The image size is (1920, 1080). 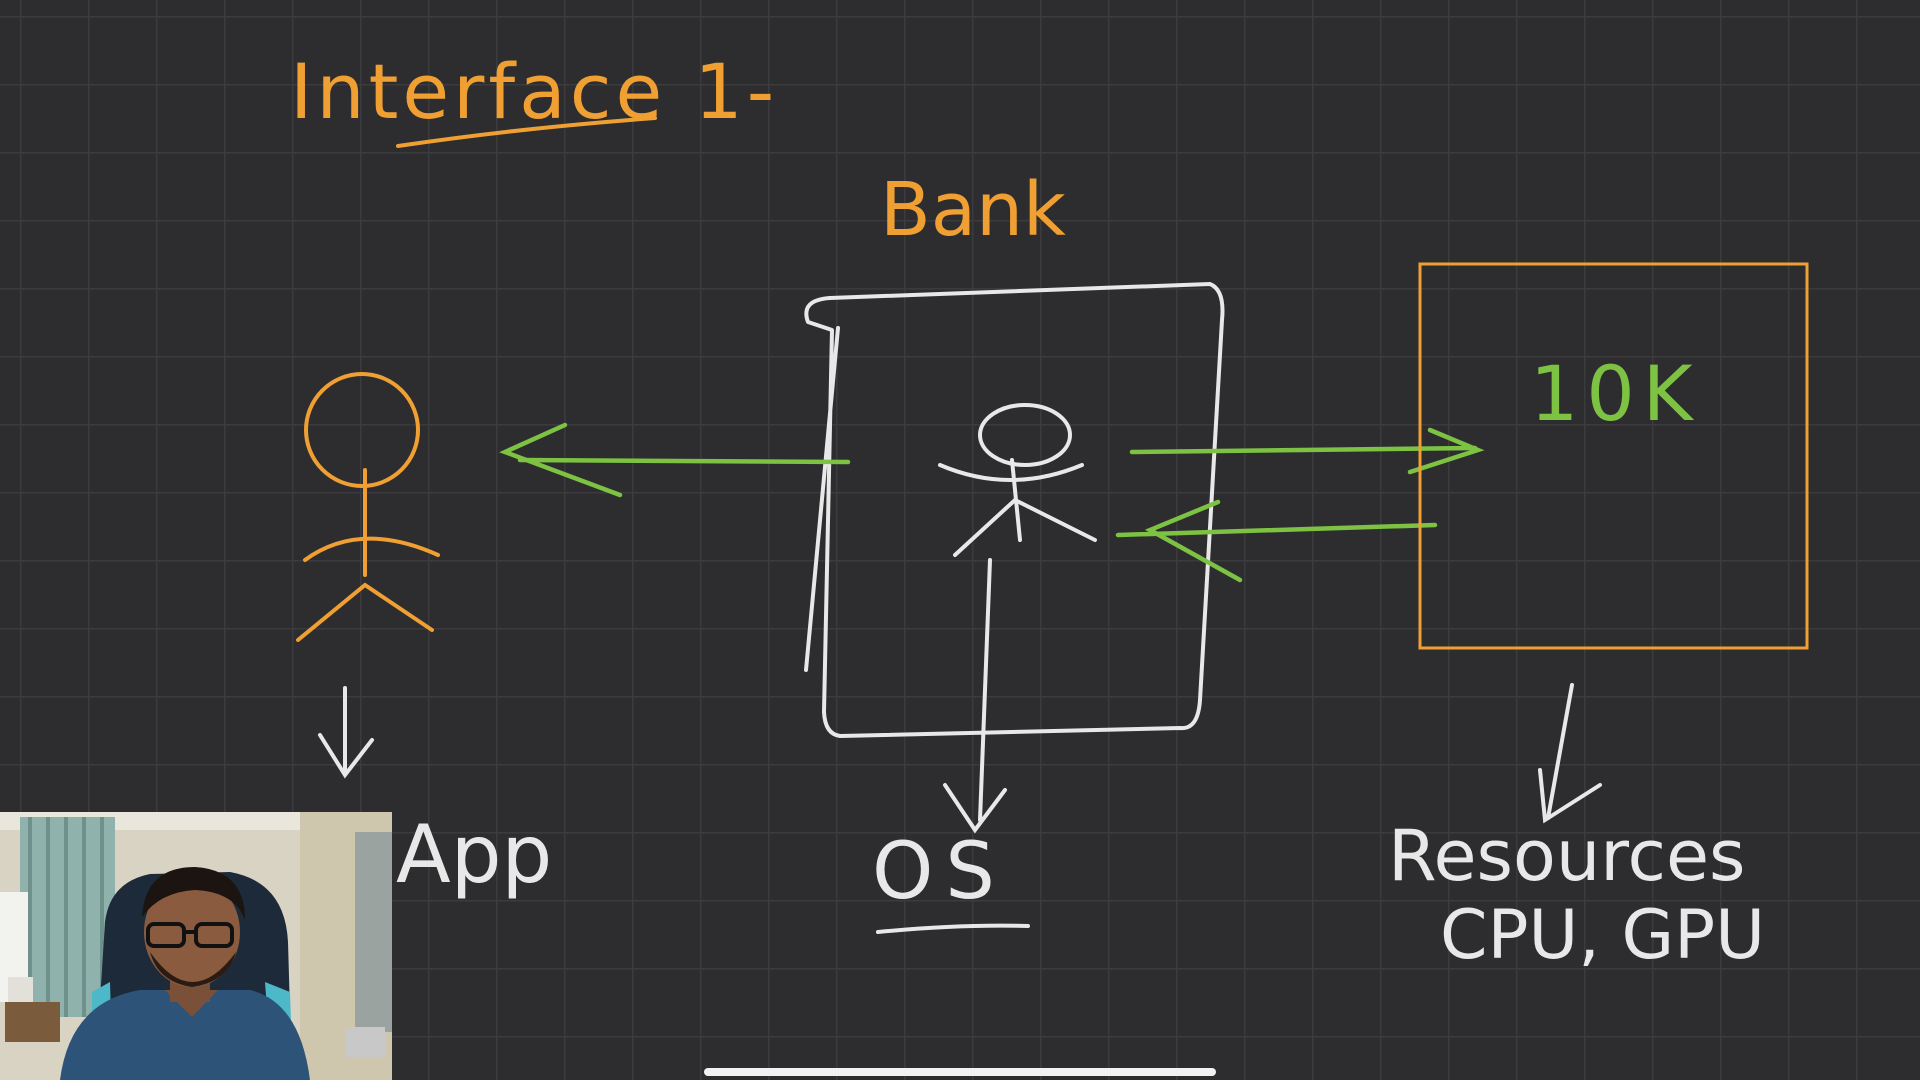 What do you see at coordinates (939, 872) in the screenshot?
I see `os-label: OS` at bounding box center [939, 872].